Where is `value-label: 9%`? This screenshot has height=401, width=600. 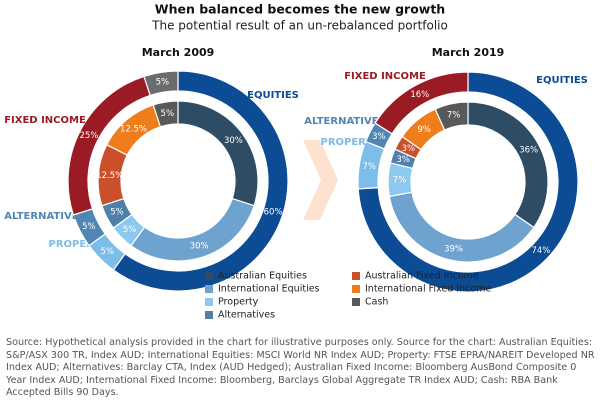 value-label: 9% is located at coordinates (424, 130).